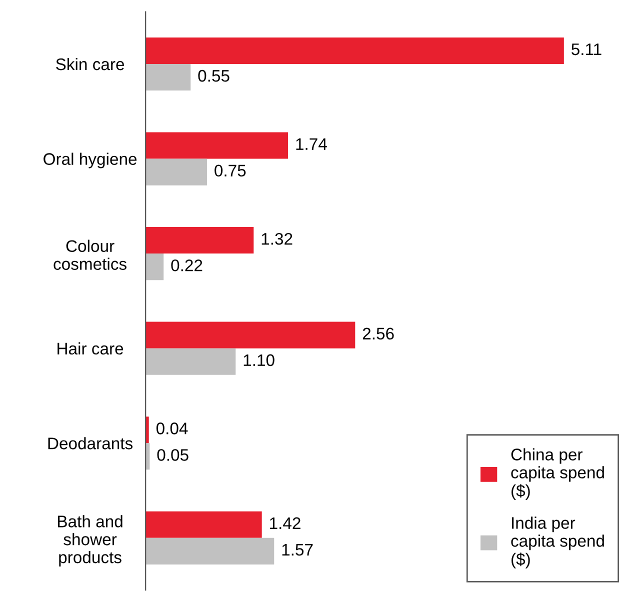 The width and height of the screenshot is (633, 593). I want to click on data-label: 0.05, so click(172, 455).